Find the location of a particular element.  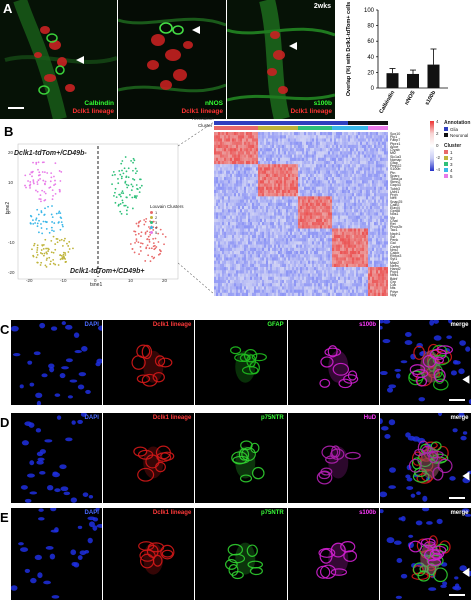

colorbar-tick: 4 is located at coordinates (437, 121).